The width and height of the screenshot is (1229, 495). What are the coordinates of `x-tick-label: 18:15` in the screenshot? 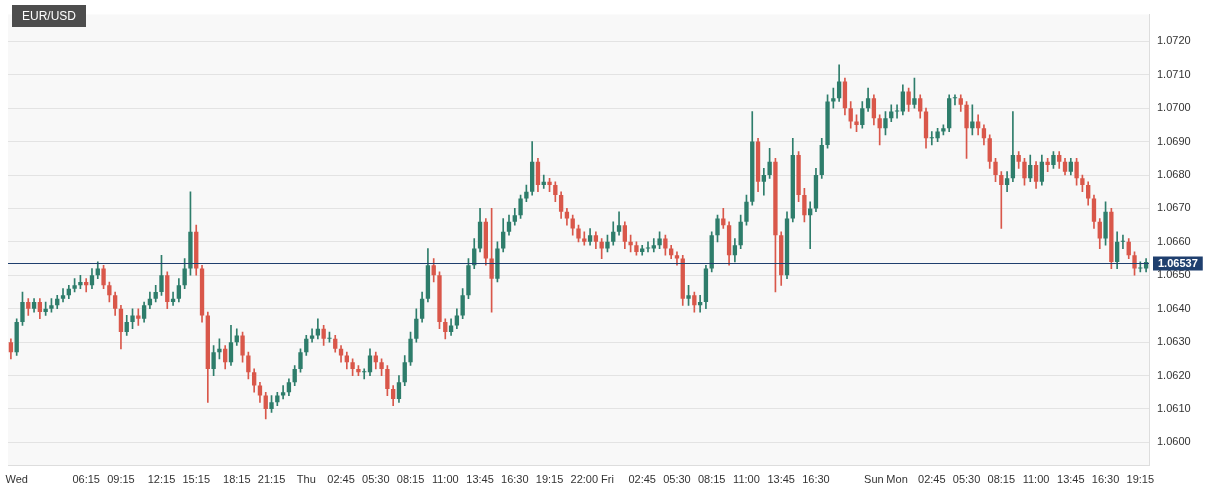 It's located at (237, 479).